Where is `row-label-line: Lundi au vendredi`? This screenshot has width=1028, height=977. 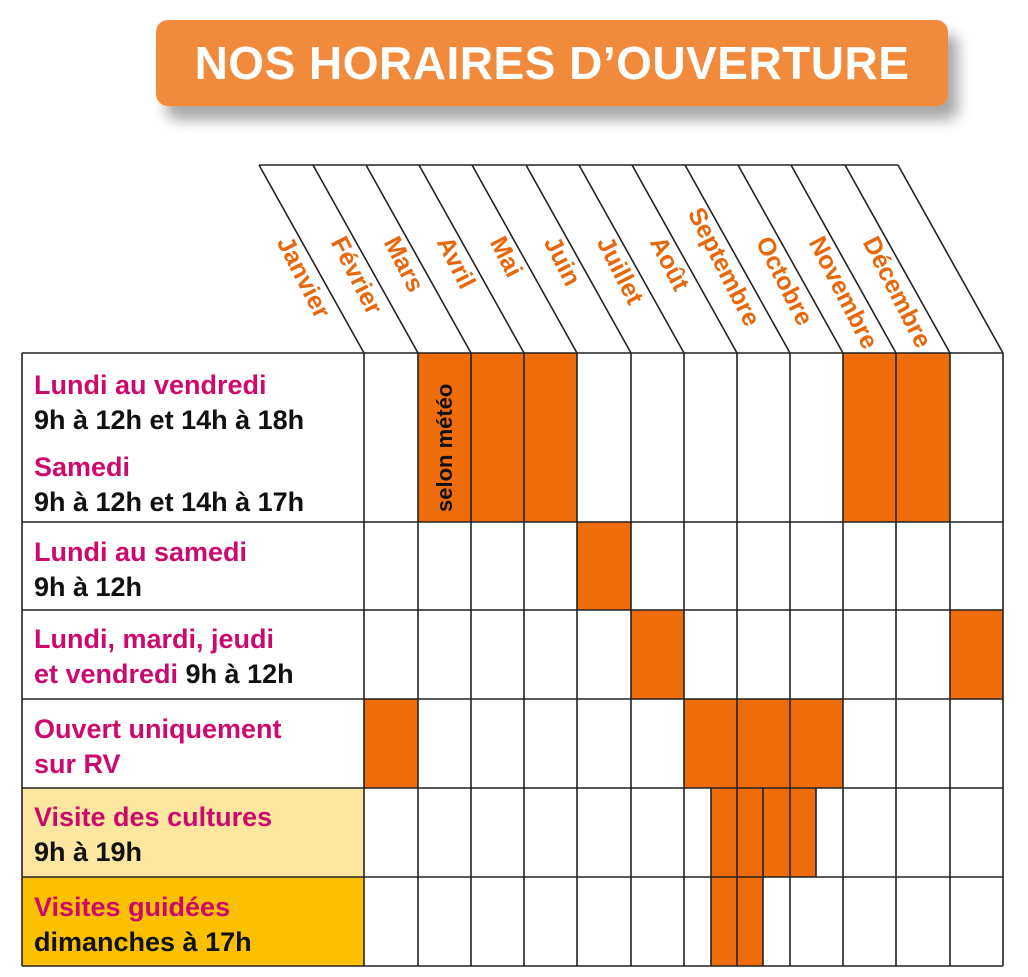
row-label-line: Lundi au vendredi is located at coordinates (169, 385).